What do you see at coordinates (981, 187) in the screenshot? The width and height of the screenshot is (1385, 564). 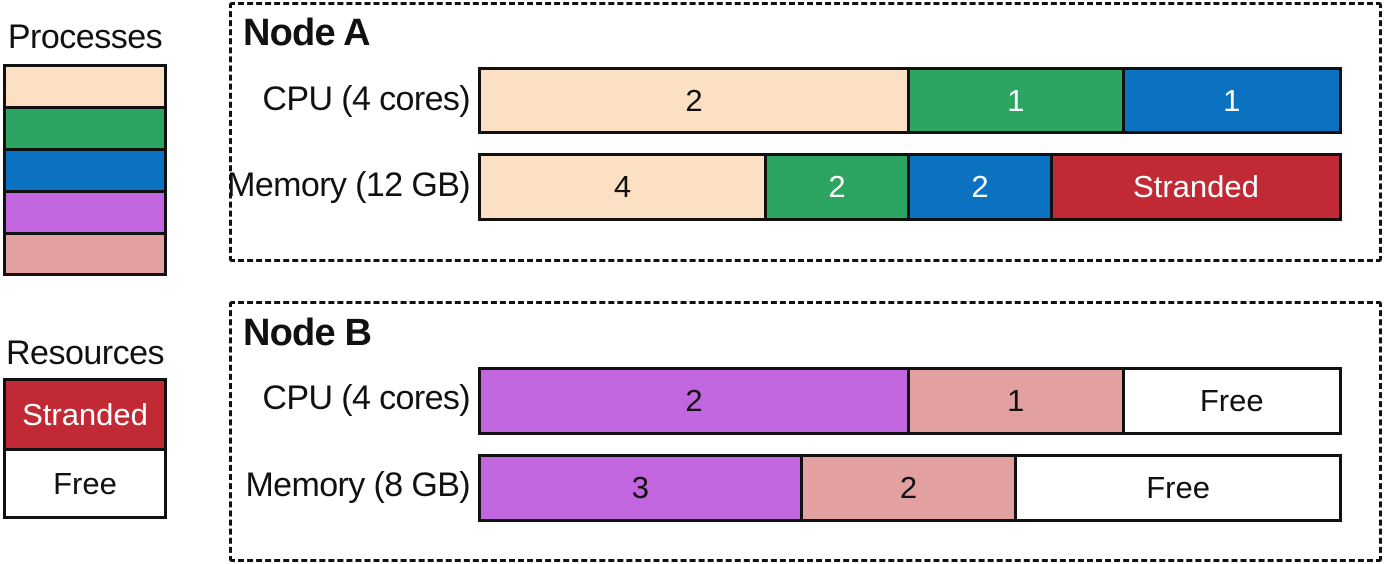 I see `segment-process-3: 2` at bounding box center [981, 187].